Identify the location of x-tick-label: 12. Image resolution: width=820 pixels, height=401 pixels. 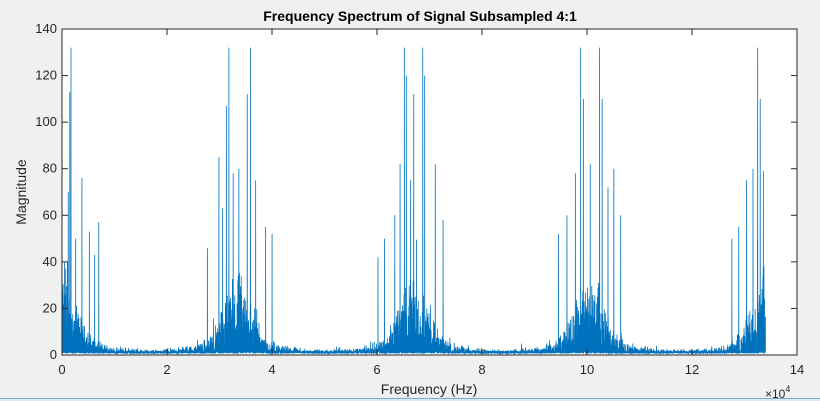
(692, 369).